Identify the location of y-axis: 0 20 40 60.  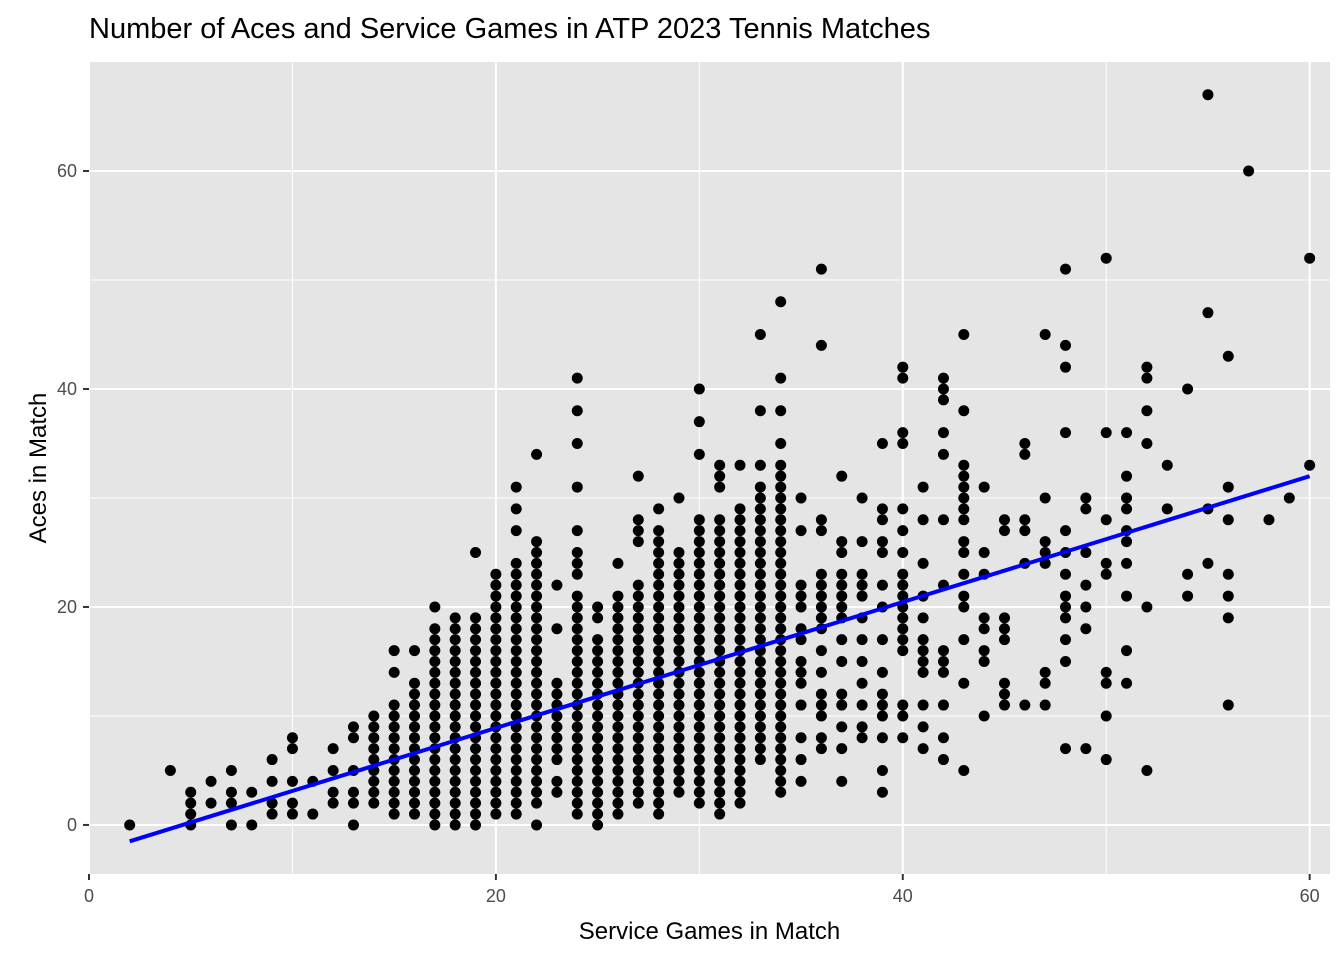
(73, 498).